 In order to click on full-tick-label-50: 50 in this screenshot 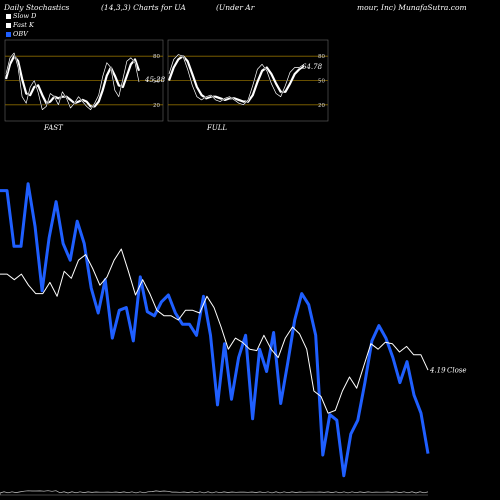, I will do `click(321, 82)`.